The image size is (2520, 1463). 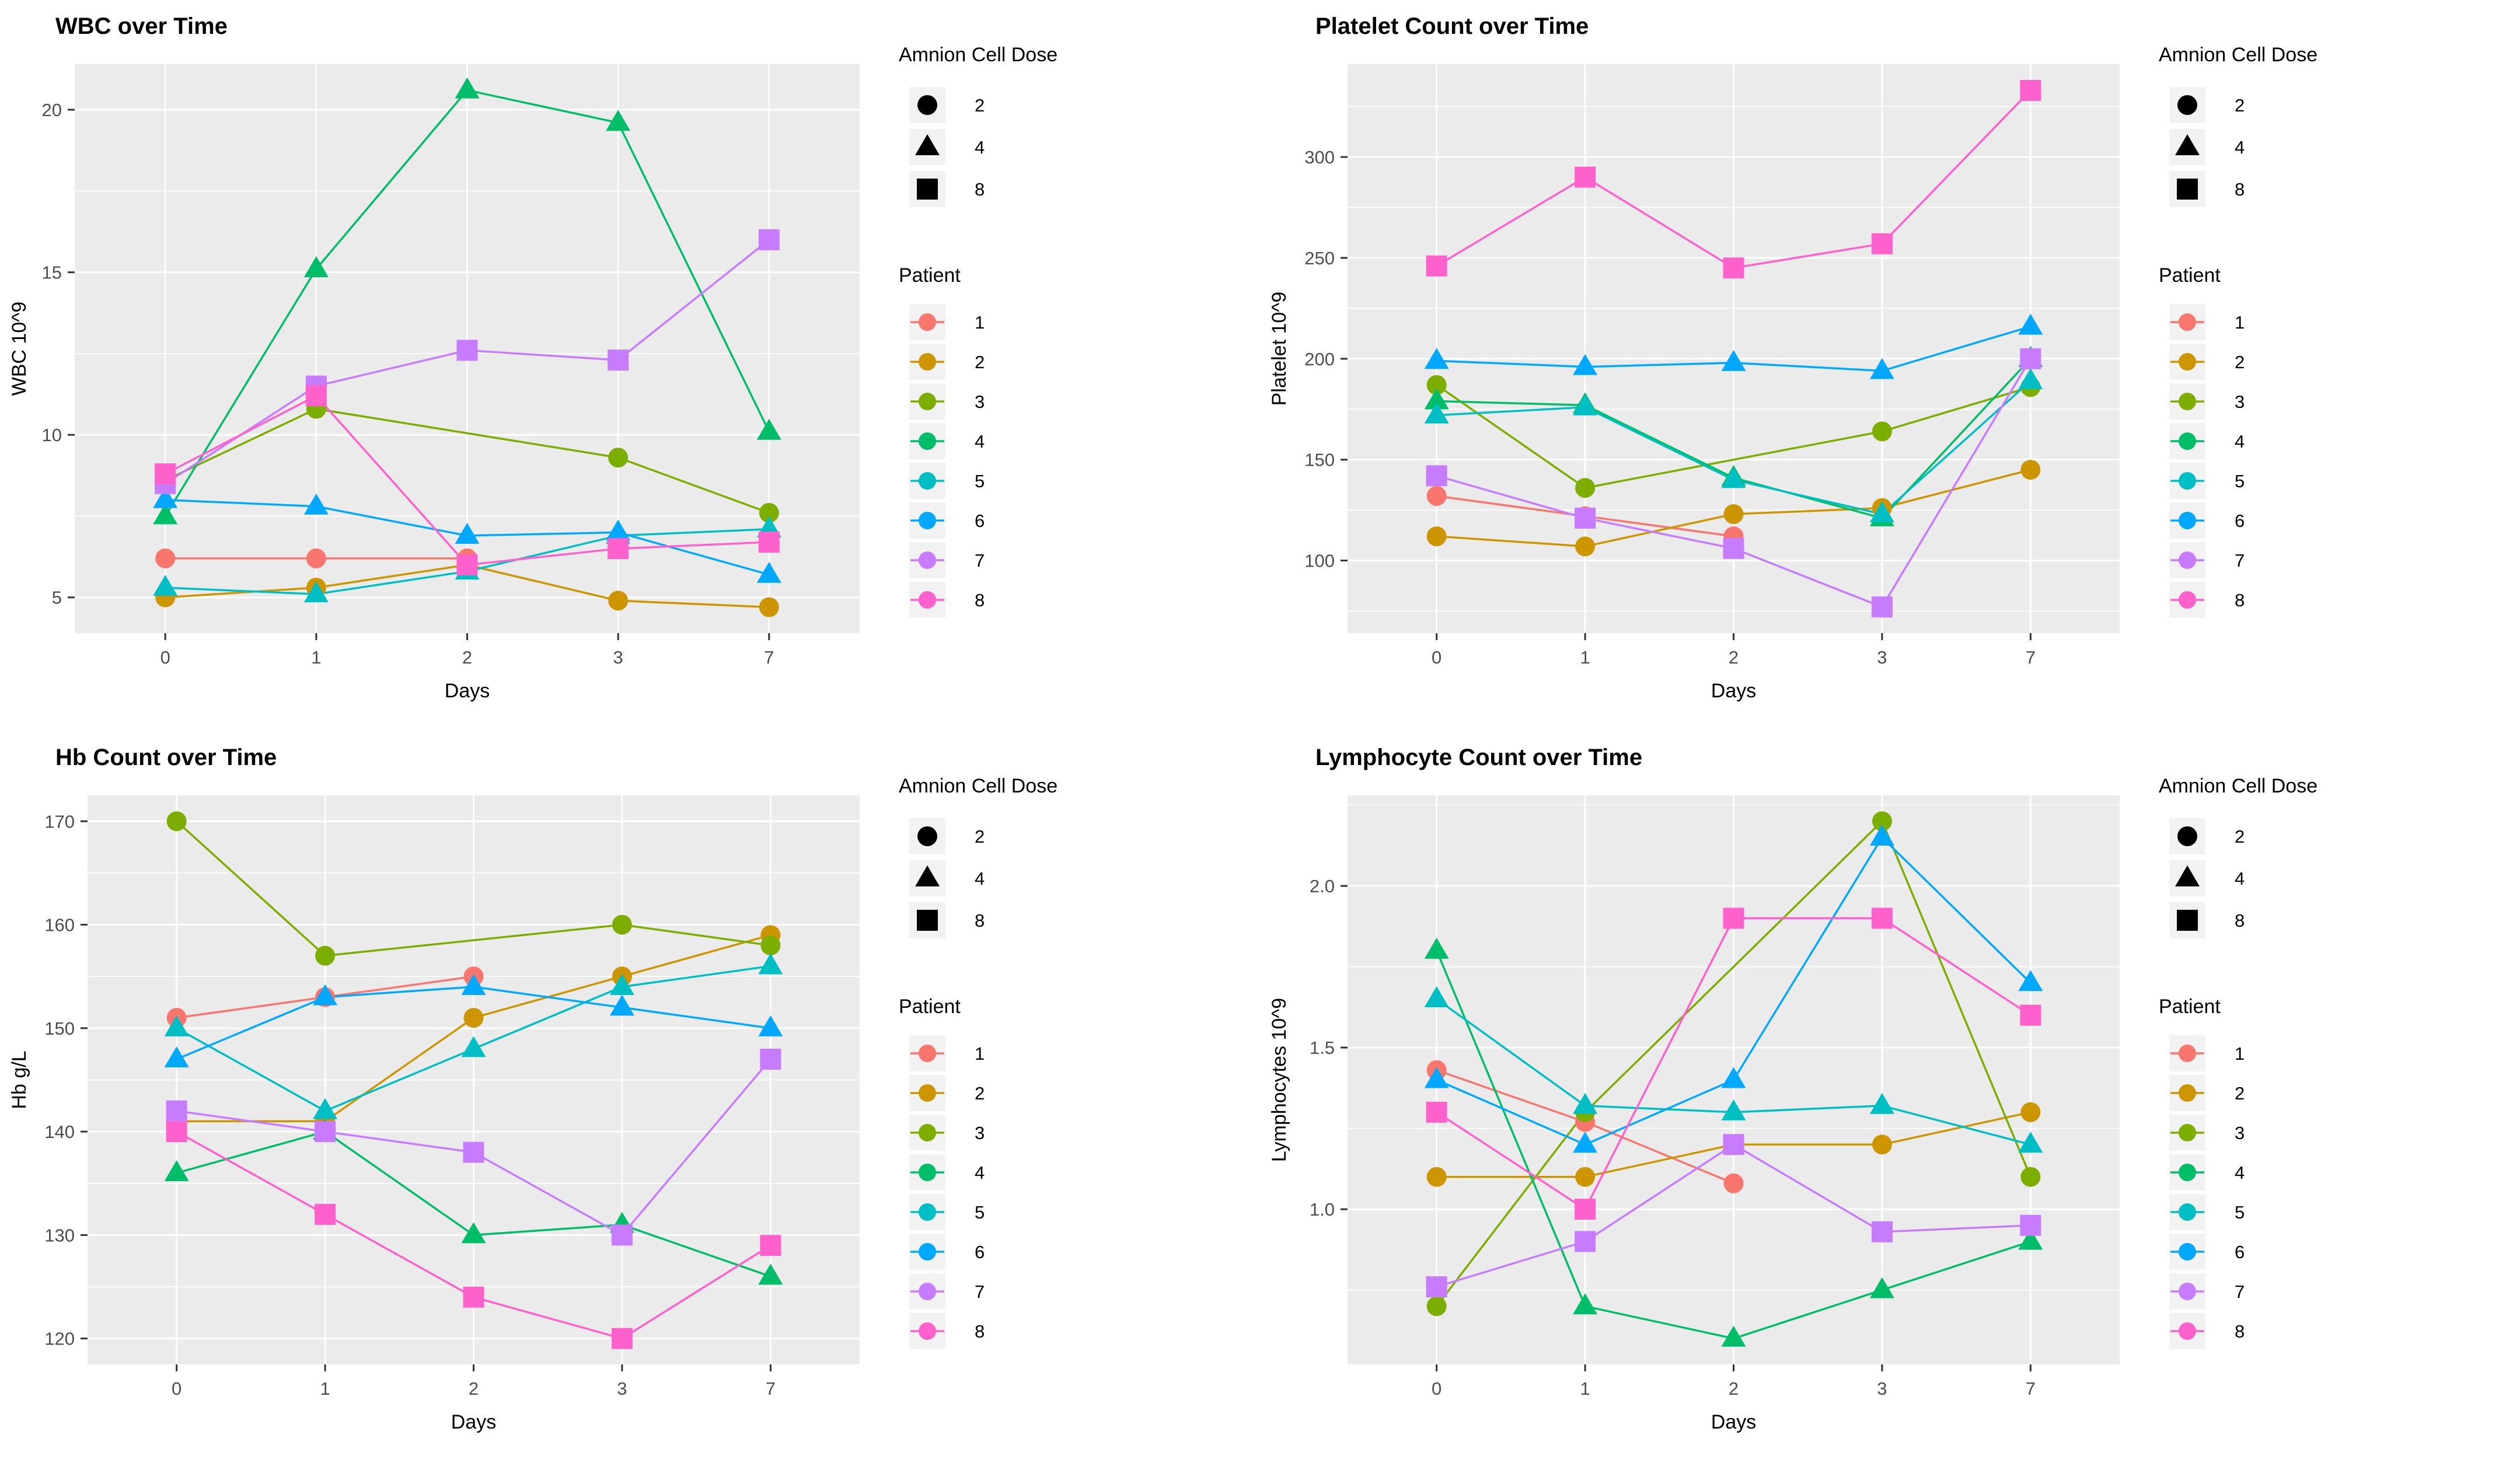 What do you see at coordinates (2240, 1252) in the screenshot?
I see `legend-patient-label: 6` at bounding box center [2240, 1252].